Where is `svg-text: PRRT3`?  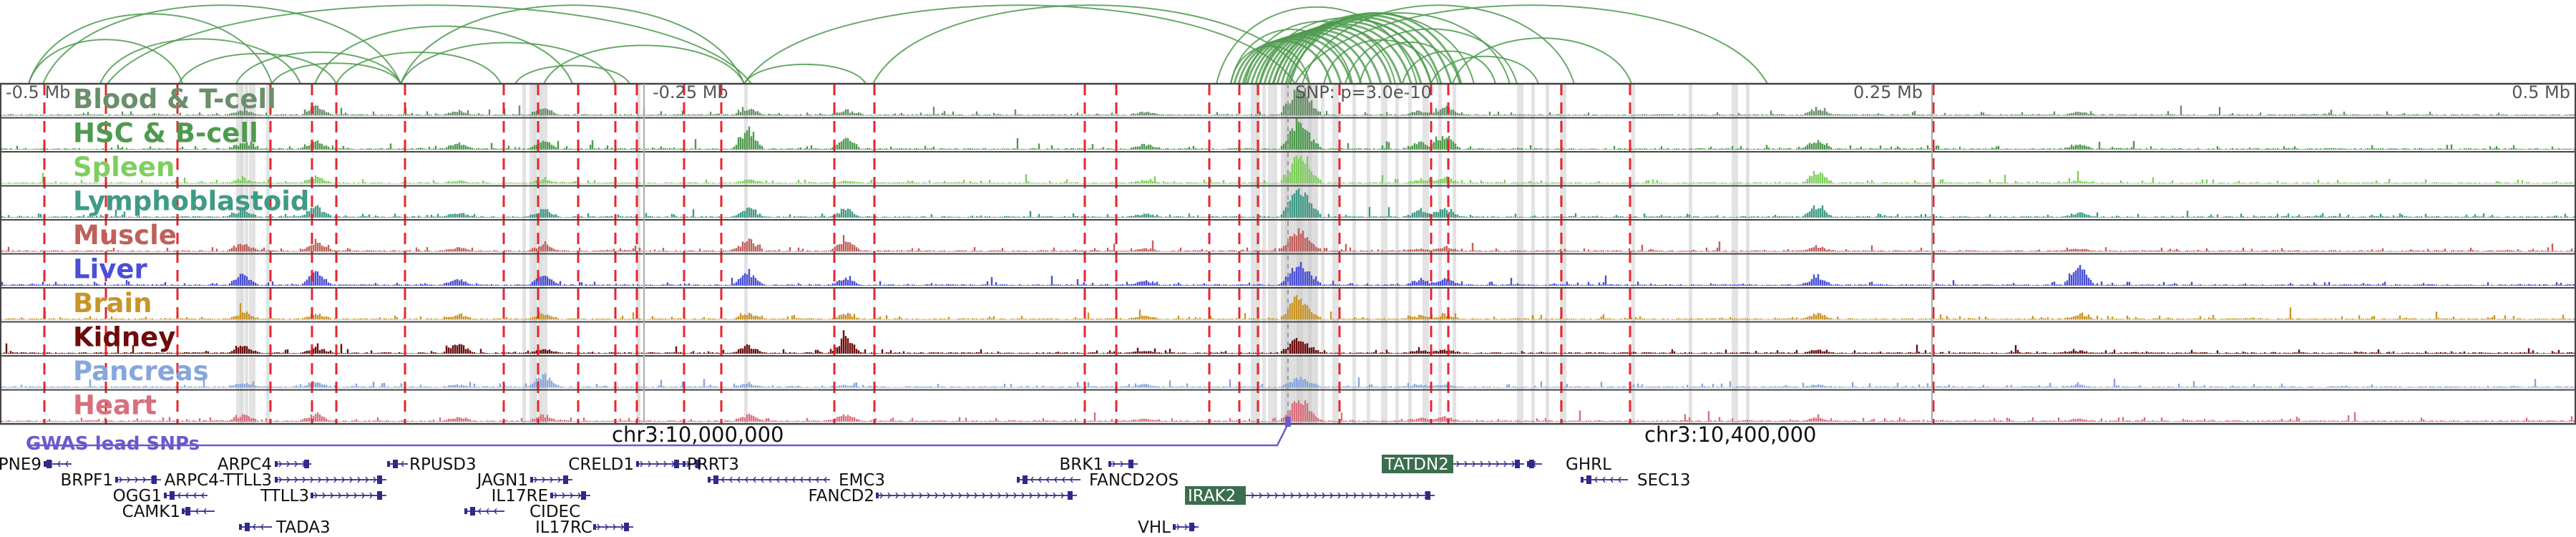 svg-text: PRRT3 is located at coordinates (713, 464).